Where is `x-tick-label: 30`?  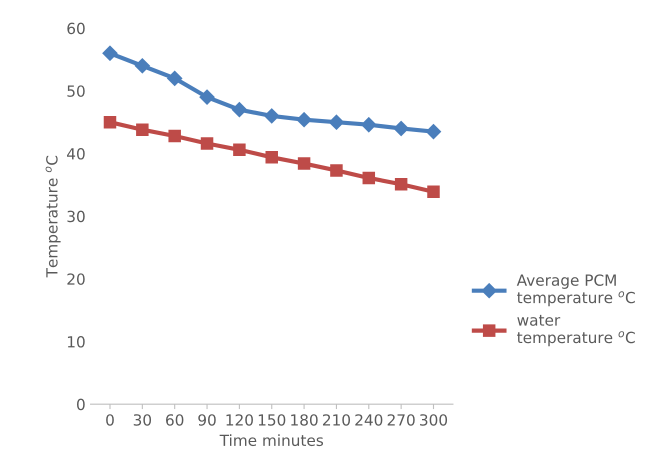 x-tick-label: 30 is located at coordinates (143, 420).